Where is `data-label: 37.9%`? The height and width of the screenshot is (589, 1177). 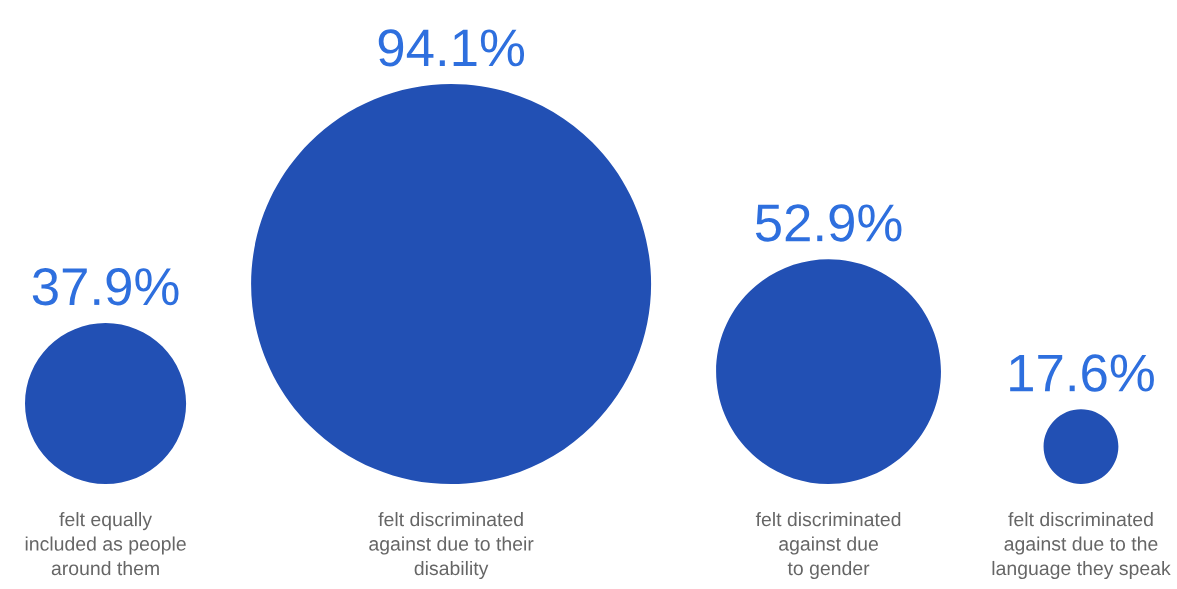
data-label: 37.9% is located at coordinates (105, 287).